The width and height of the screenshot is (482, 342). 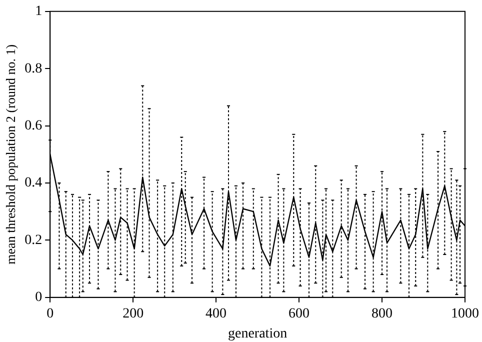 What do you see at coordinates (33, 126) in the screenshot?
I see `y-tick-label: 0.6` at bounding box center [33, 126].